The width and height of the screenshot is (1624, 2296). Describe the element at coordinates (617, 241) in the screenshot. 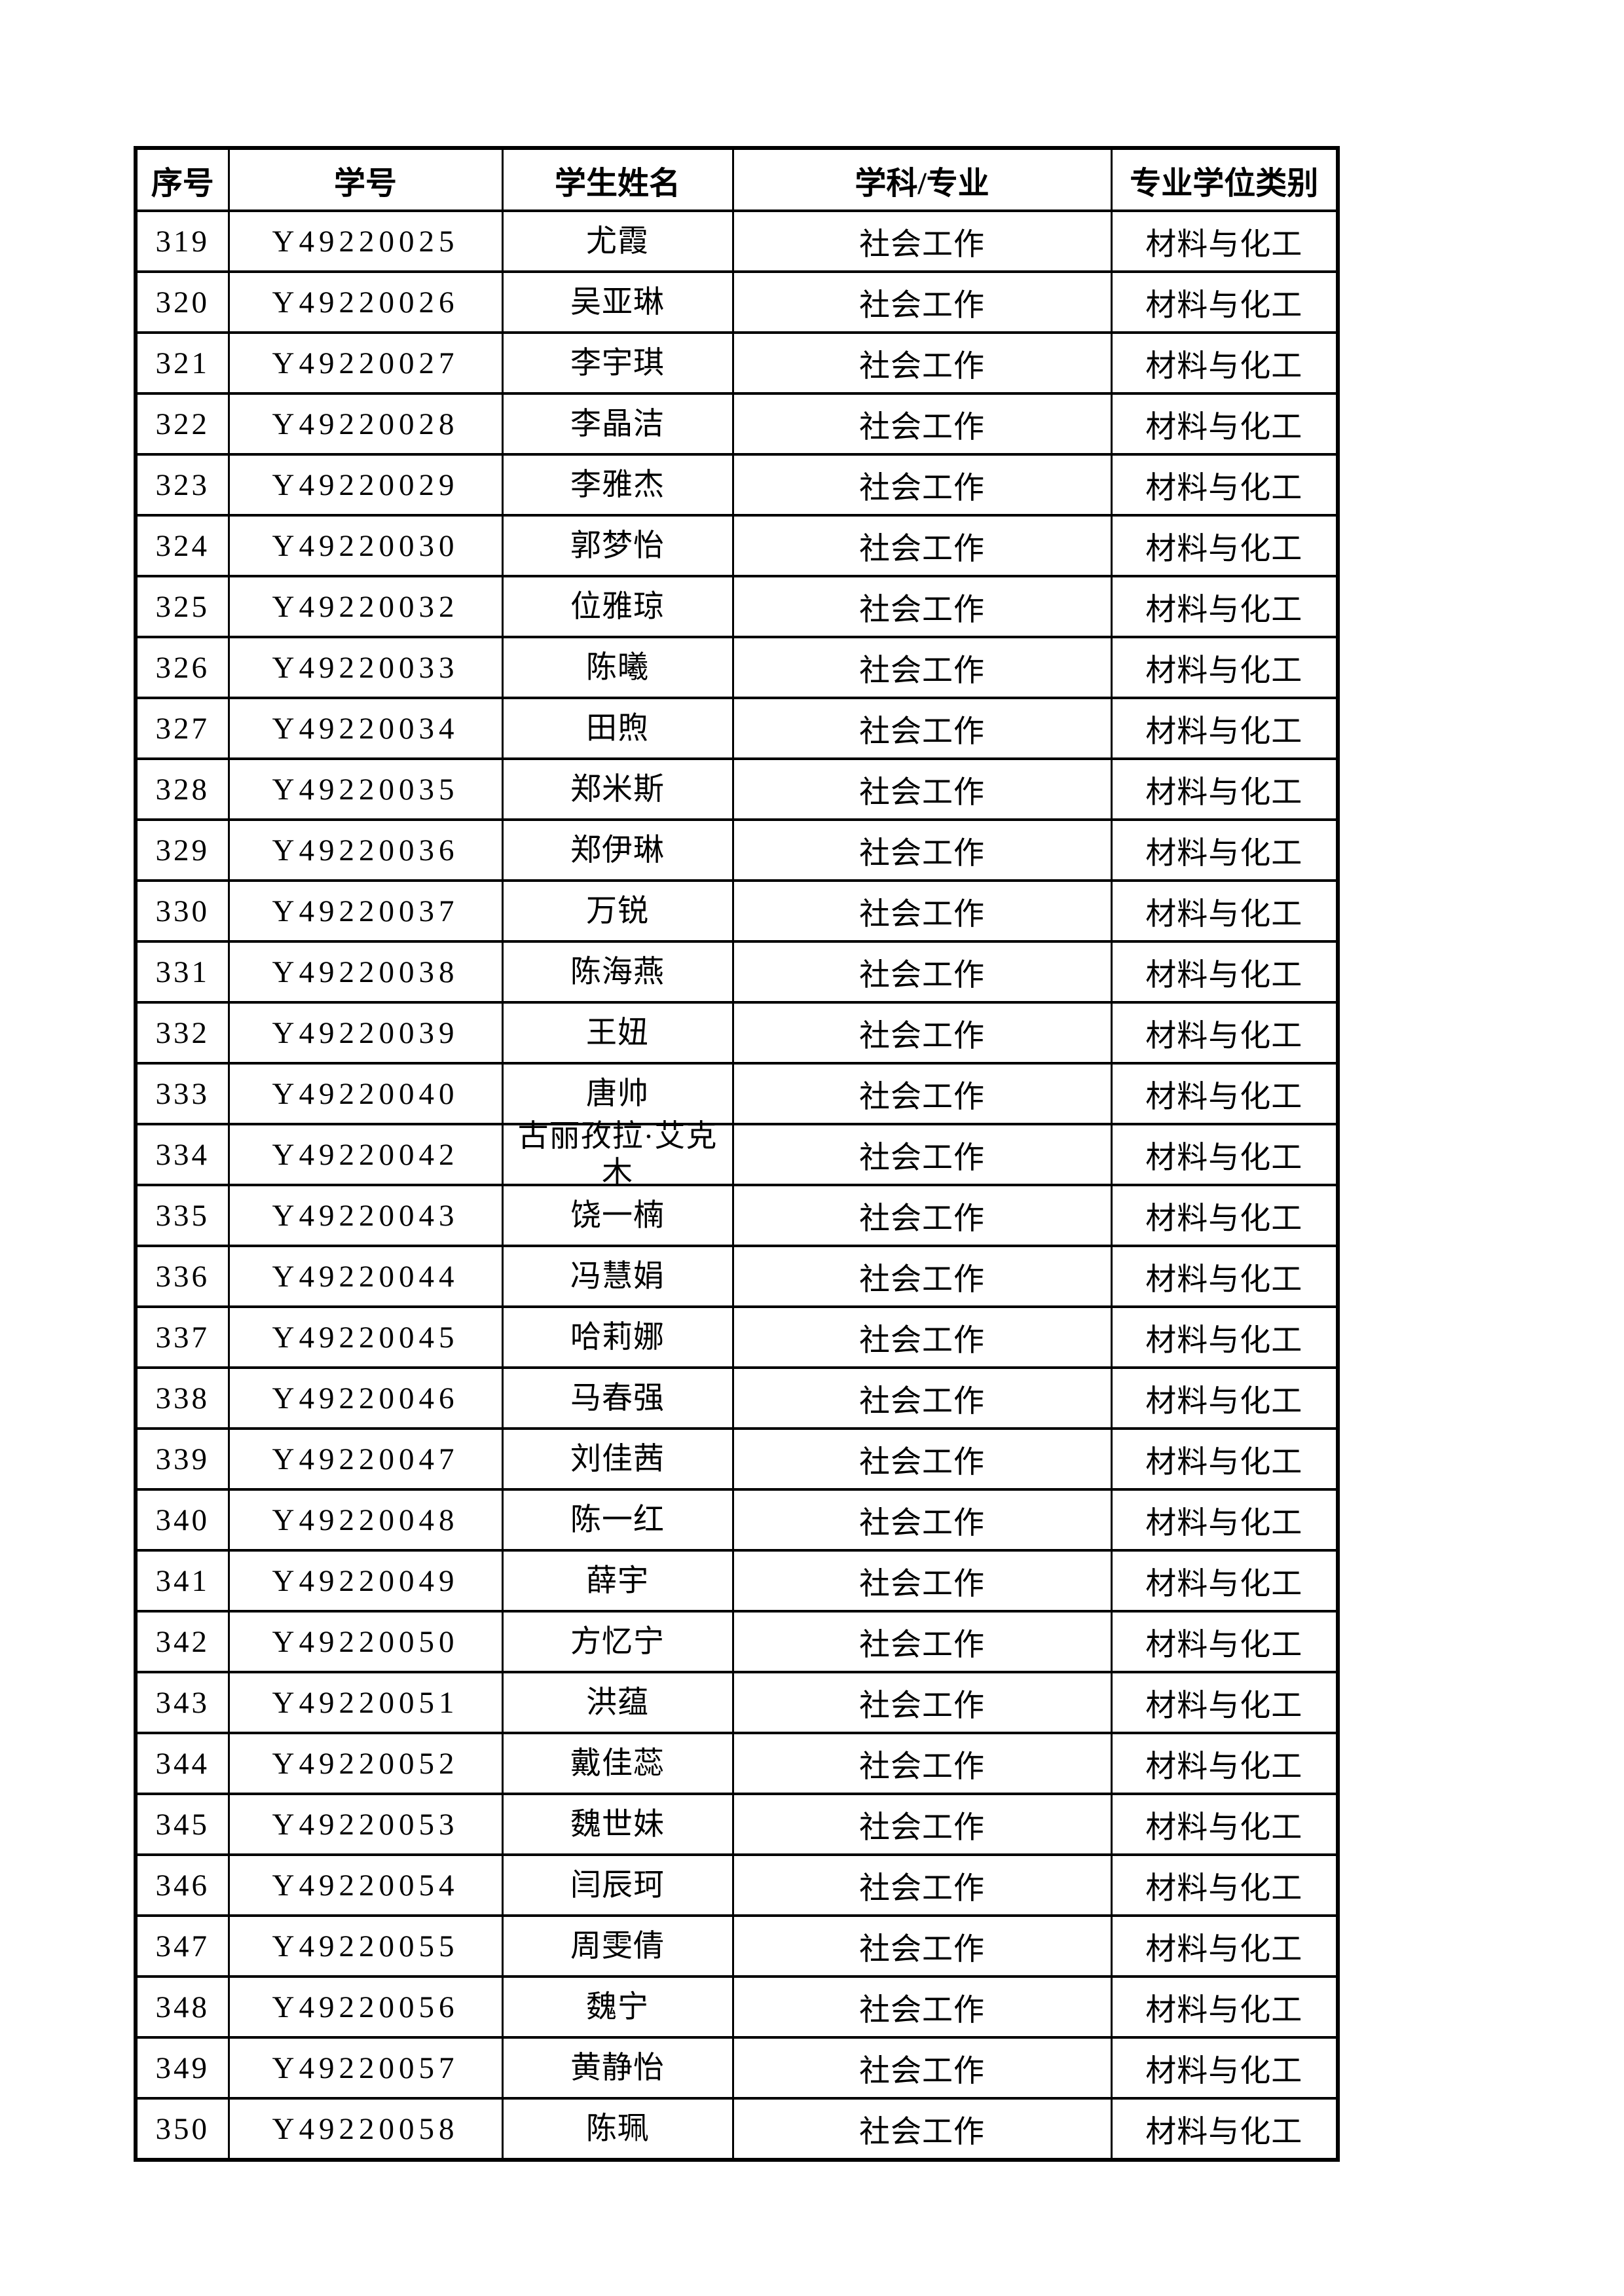

I see `cell-student-name: 尤霞` at that location.